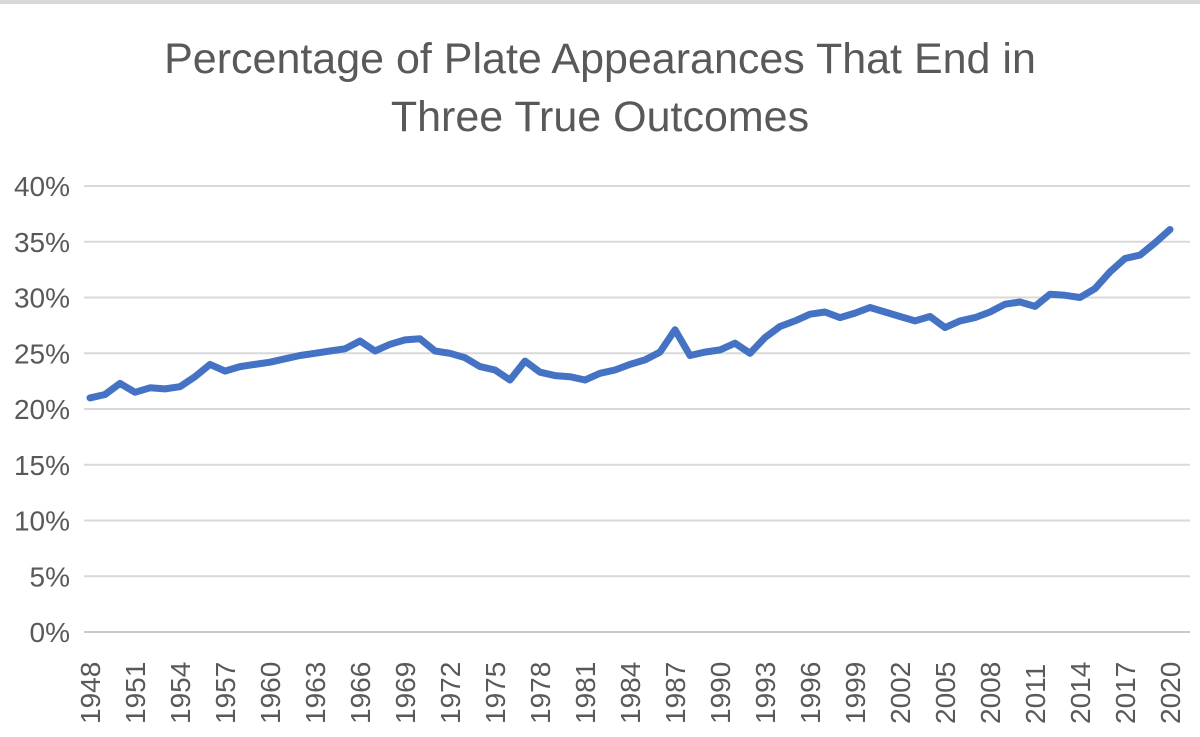  Describe the element at coordinates (495, 693) in the screenshot. I see `x-axis-tick-label: 1975` at that location.